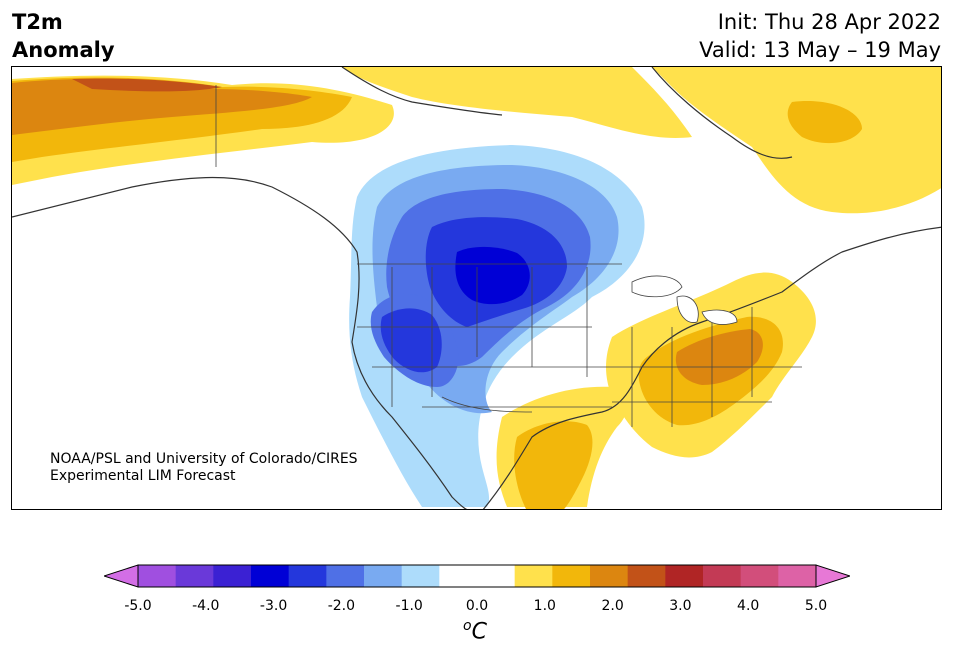  I want to click on colorbar-outline, so click(477, 576).